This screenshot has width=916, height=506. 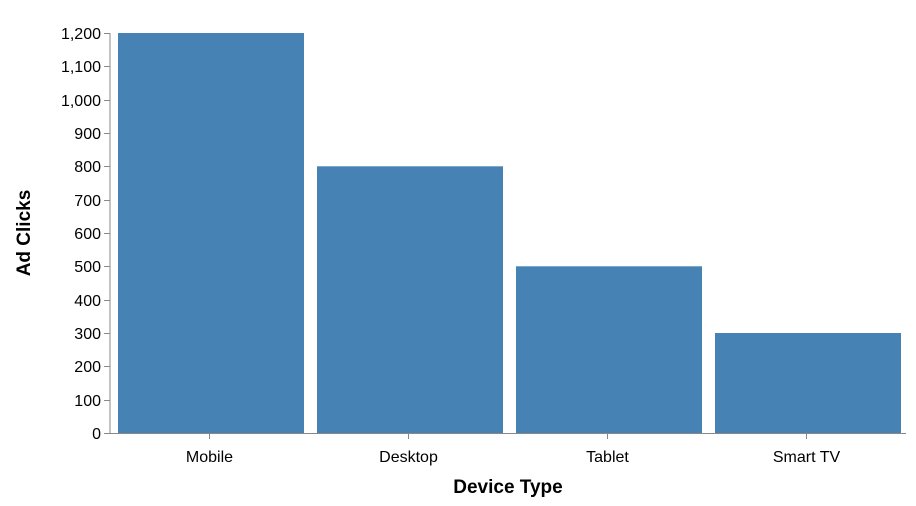 I want to click on bar-smart-tv, so click(x=808, y=383).